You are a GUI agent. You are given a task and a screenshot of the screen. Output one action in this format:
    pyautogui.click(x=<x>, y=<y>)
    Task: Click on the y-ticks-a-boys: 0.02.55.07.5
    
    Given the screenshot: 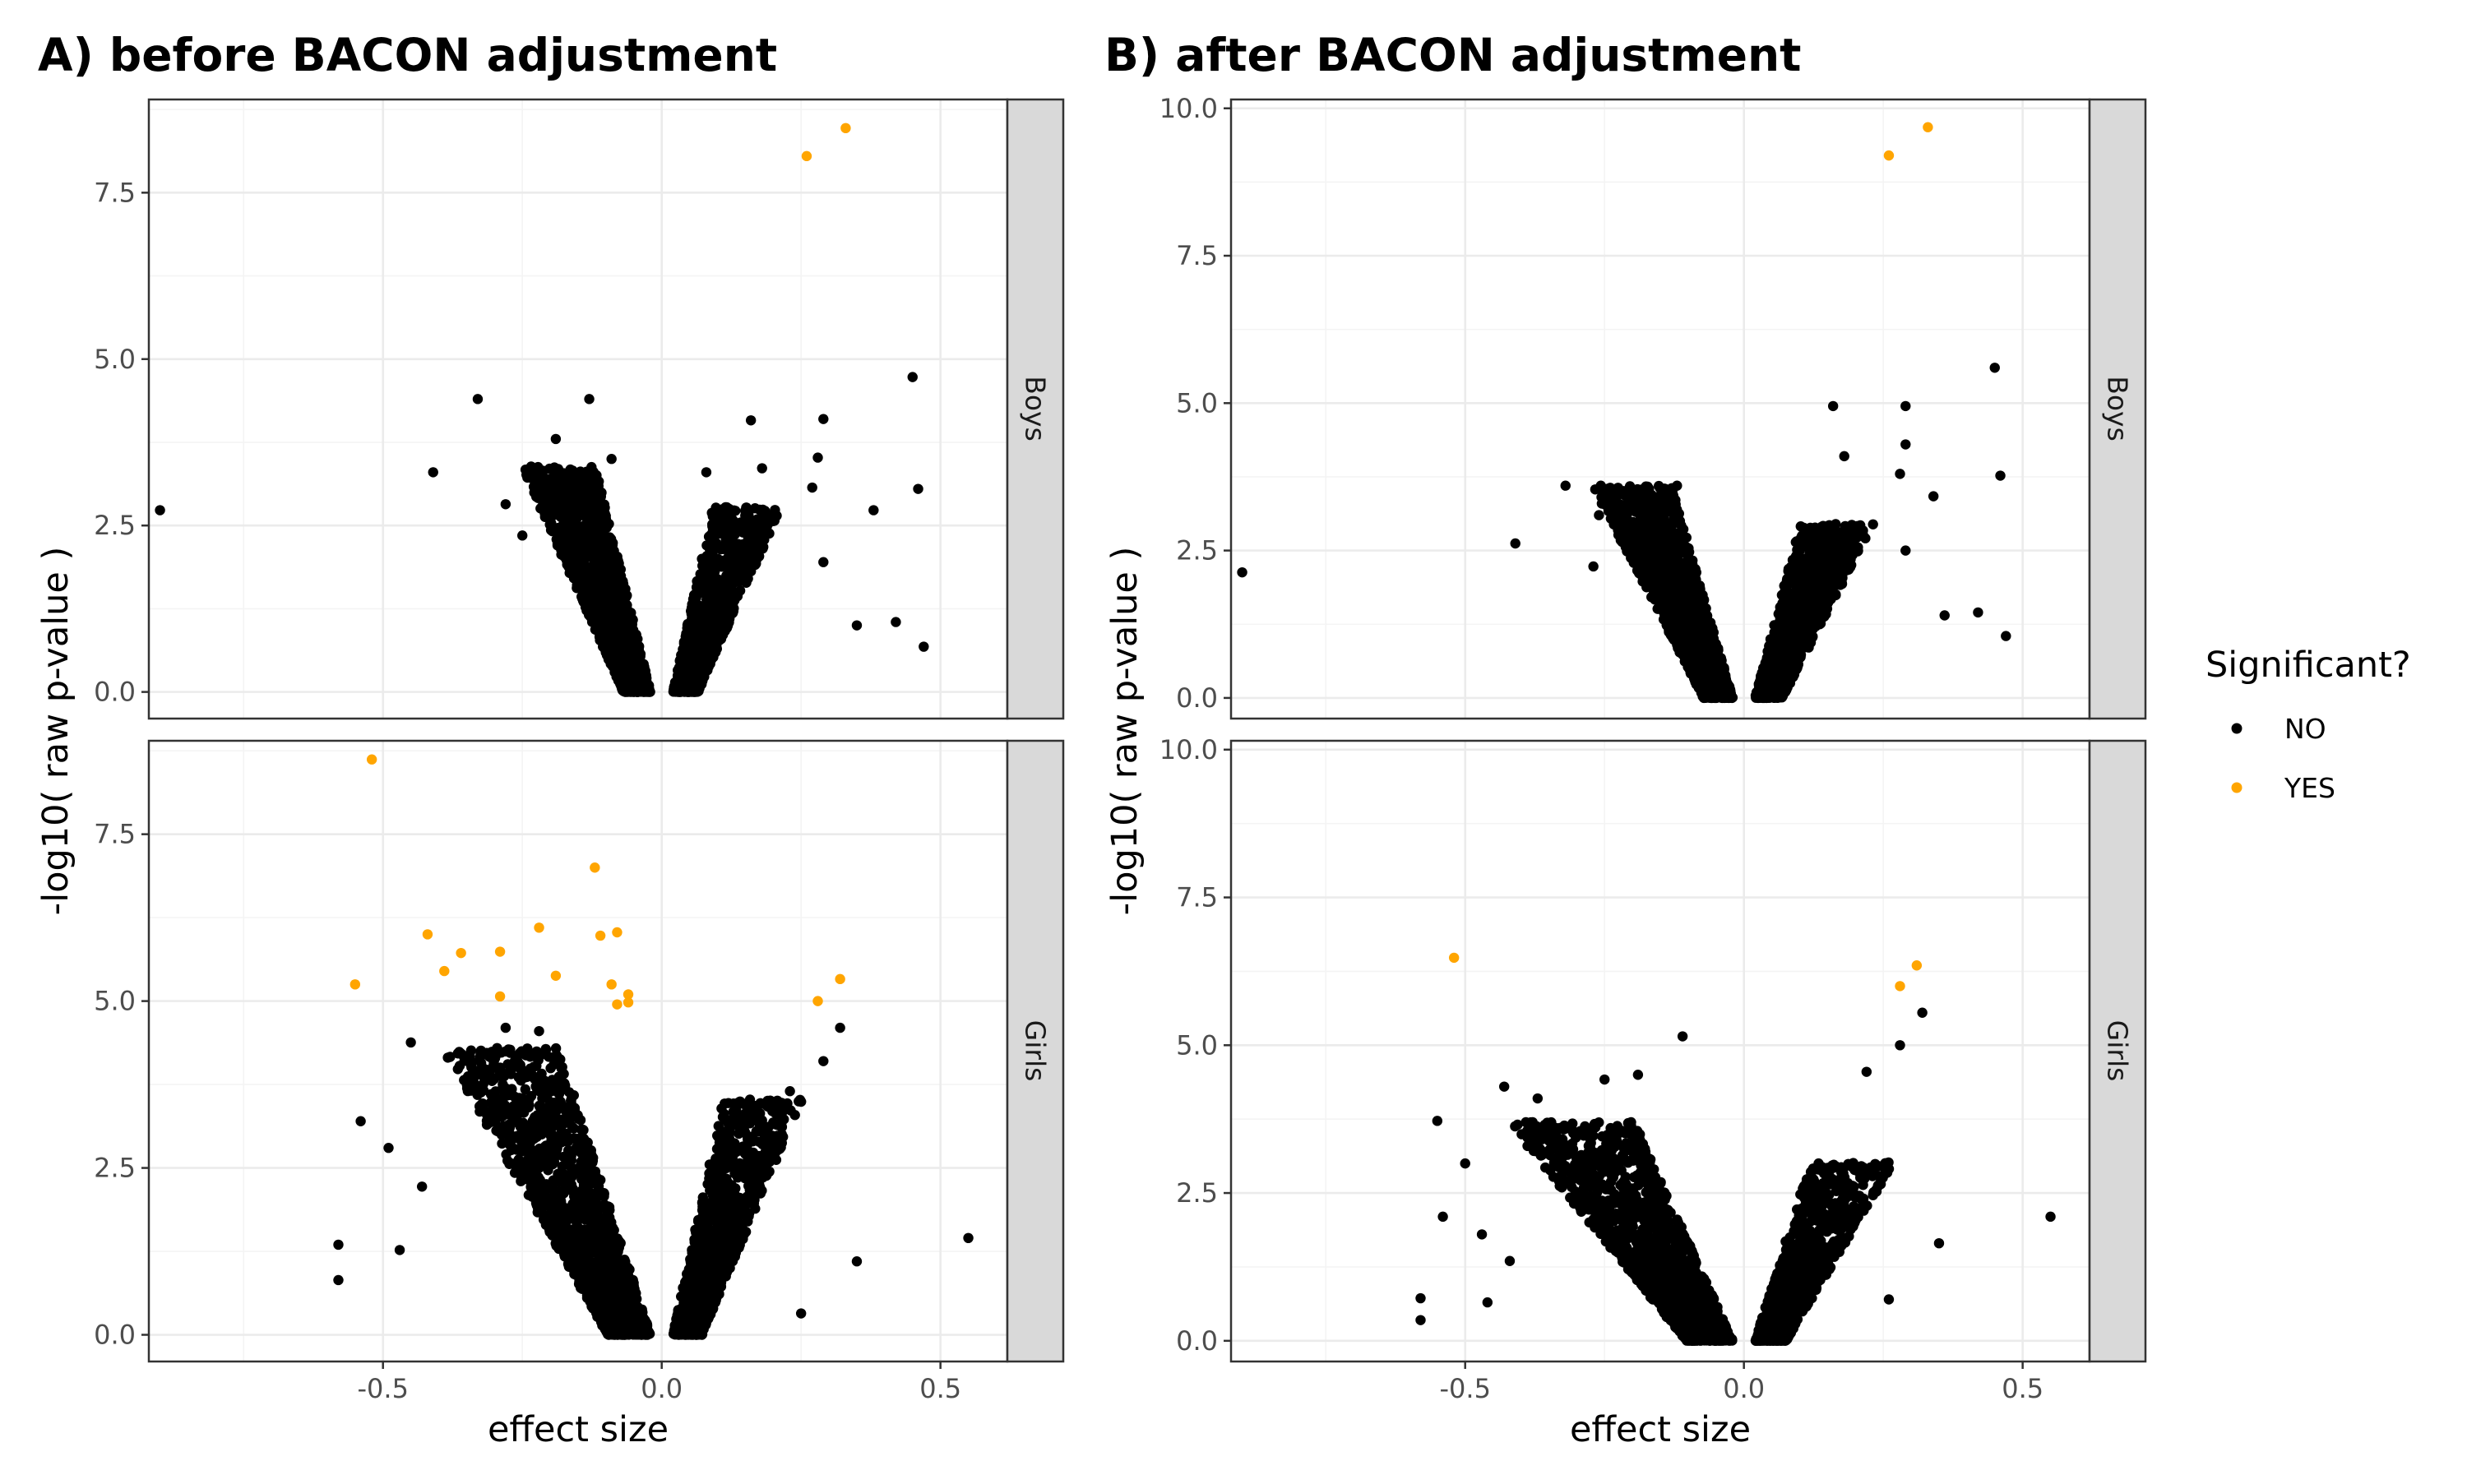 What is the action you would take?
    pyautogui.click(x=121, y=442)
    